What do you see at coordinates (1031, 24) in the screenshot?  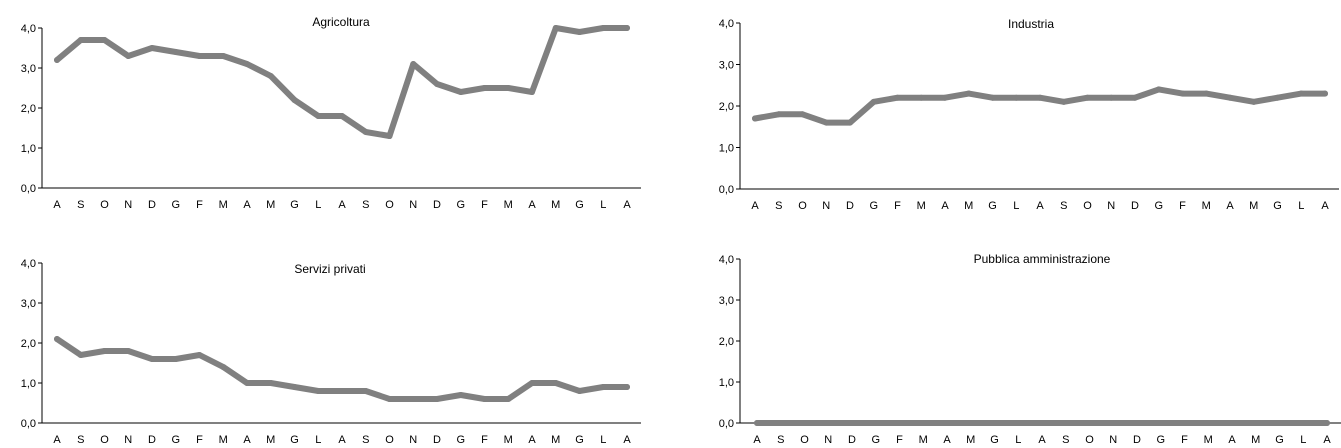 I see `chart-title: Industria` at bounding box center [1031, 24].